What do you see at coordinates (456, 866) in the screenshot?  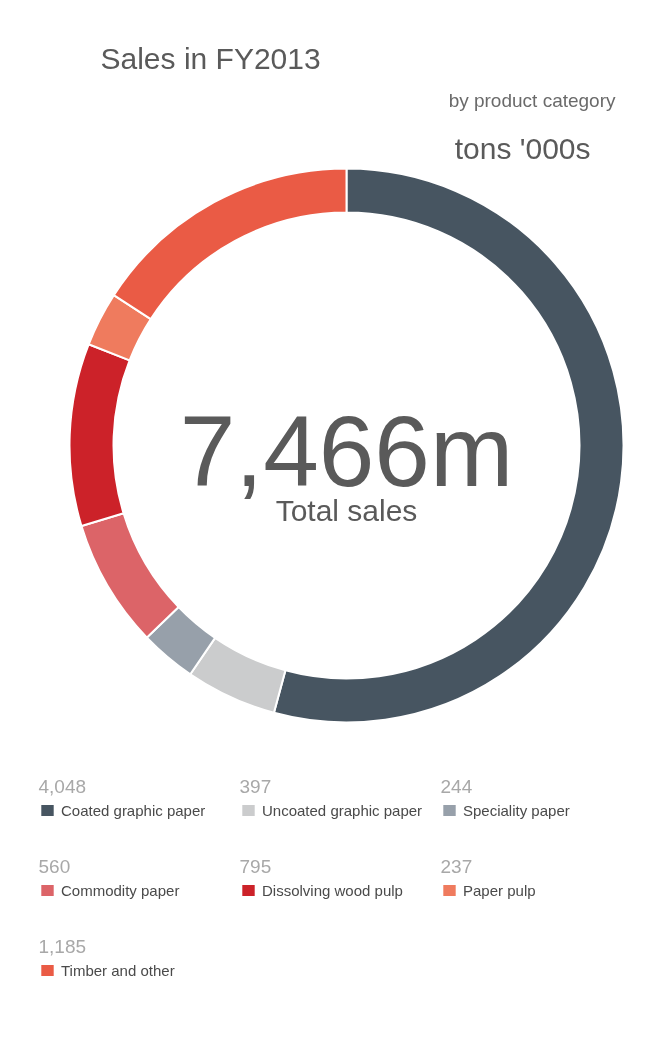 I see `data-label: 237` at bounding box center [456, 866].